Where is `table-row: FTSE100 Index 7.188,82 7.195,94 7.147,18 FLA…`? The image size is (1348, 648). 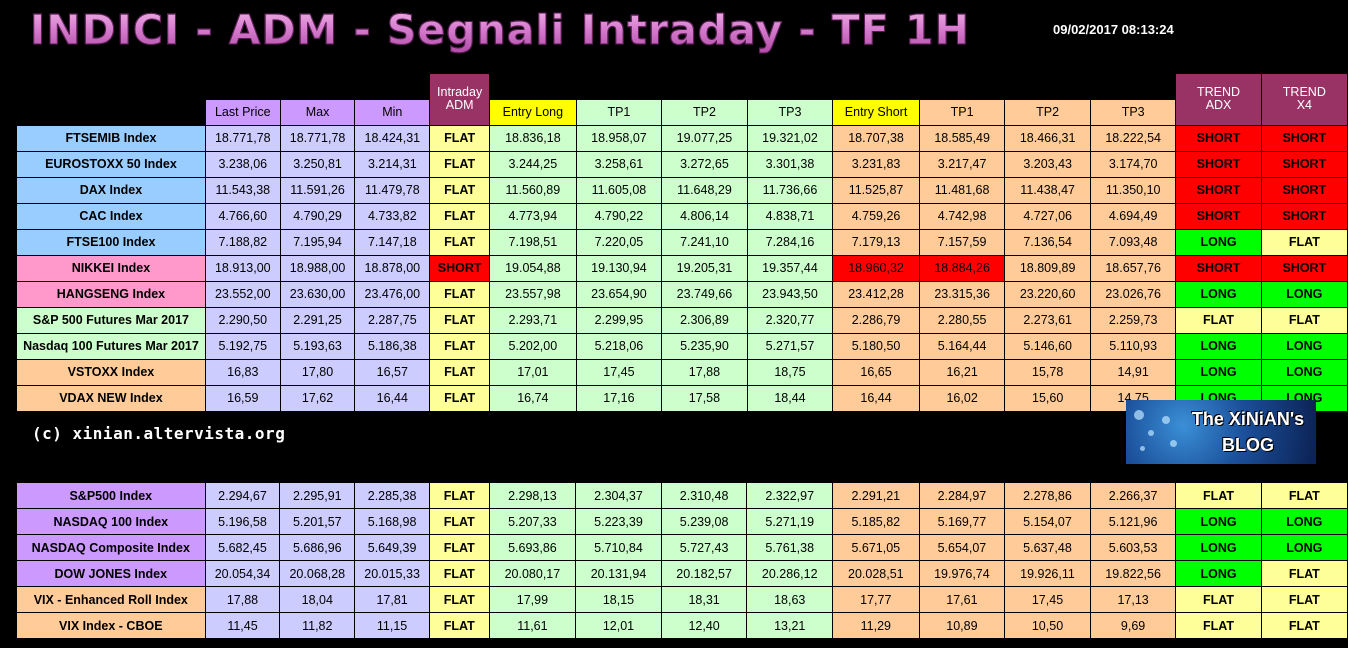
table-row: FTSE100 Index 7.188,82 7.195,94 7.147,18 FLA… is located at coordinates (682, 242).